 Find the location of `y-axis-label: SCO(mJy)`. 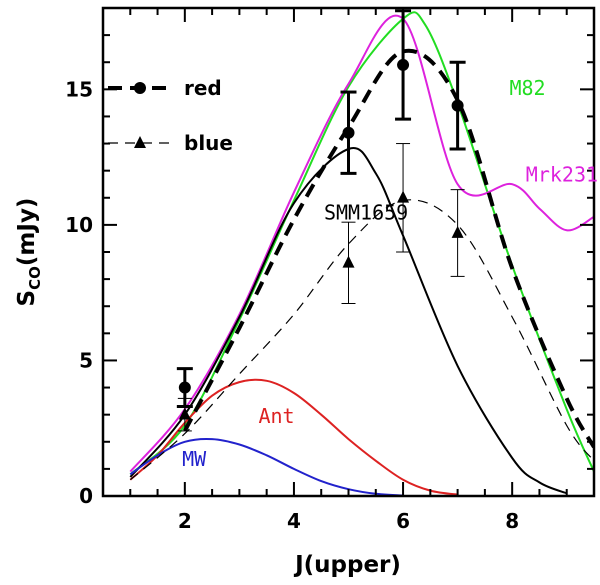

y-axis-label: SCO(mJy) is located at coordinates (29, 252).